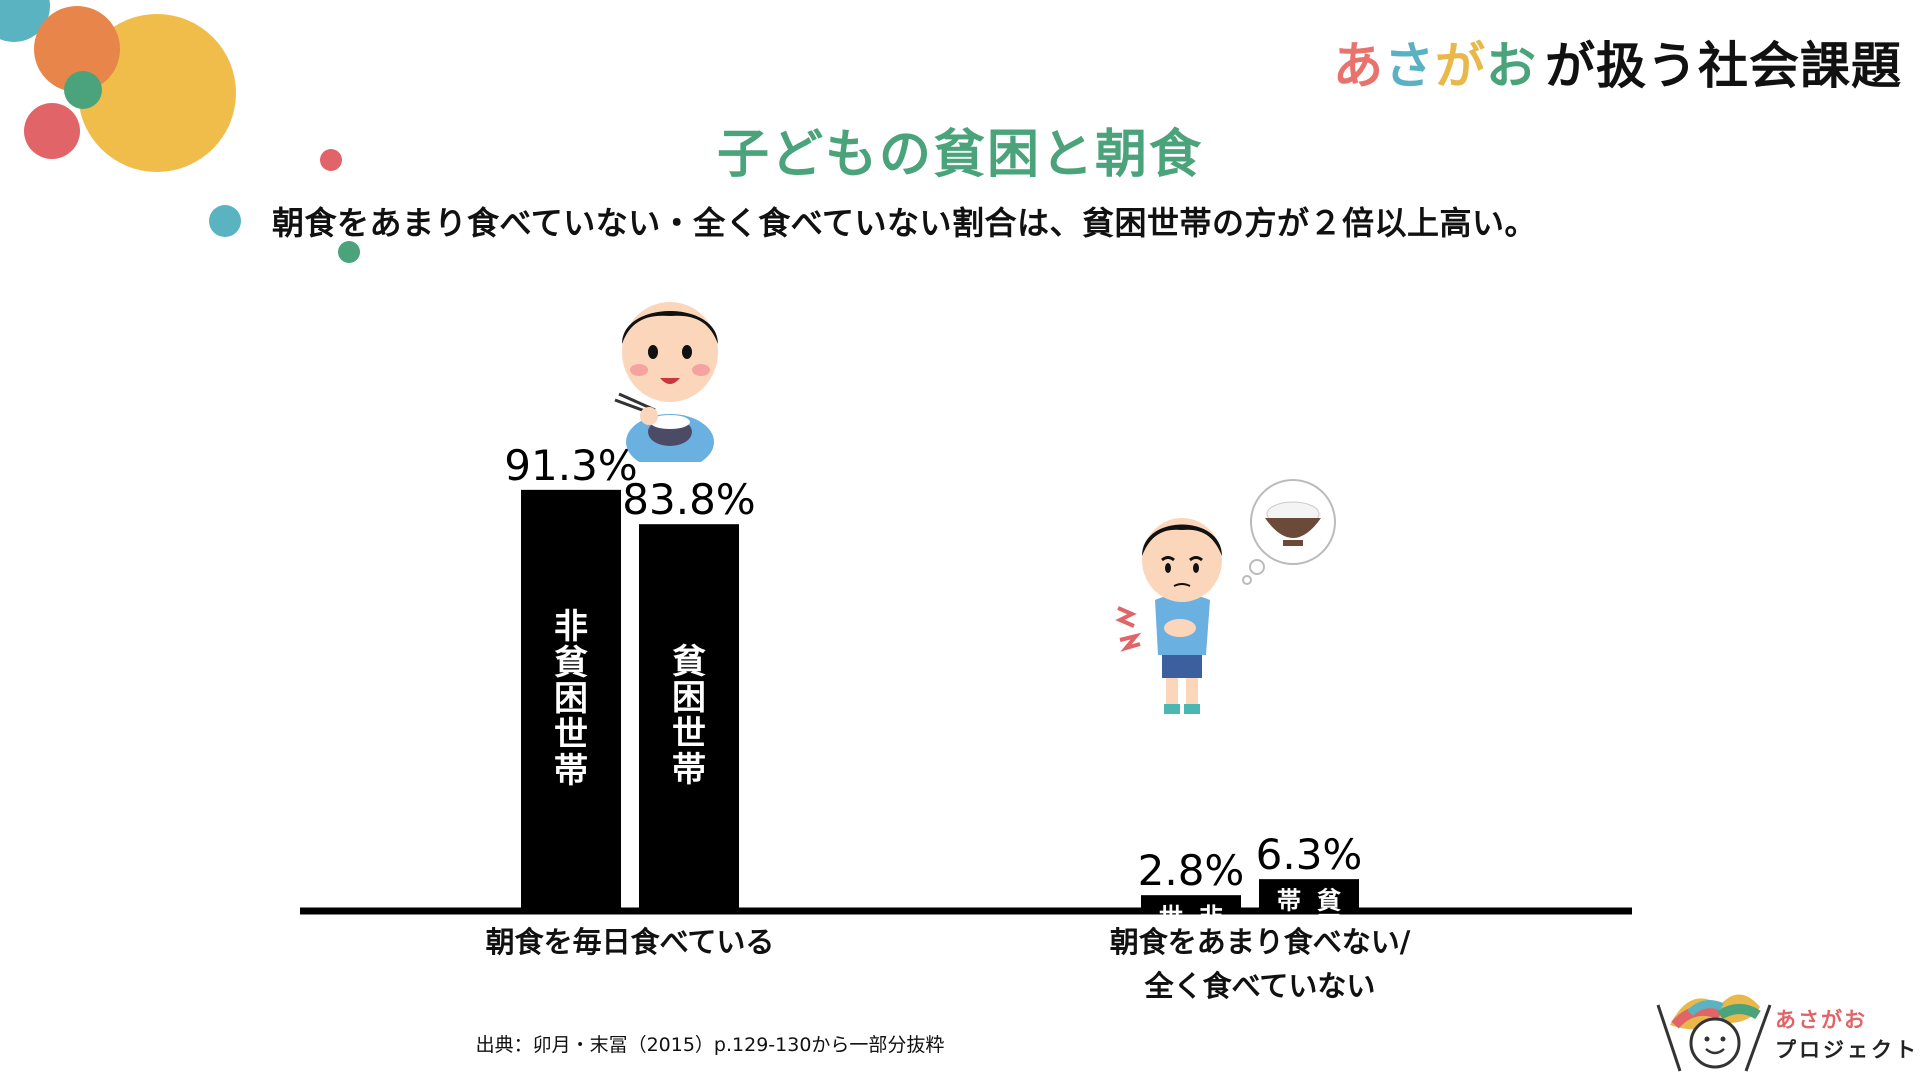 The image size is (1920, 1080). What do you see at coordinates (1171, 929) in the screenshot?
I see `bar-series-label: 世帯` at bounding box center [1171, 929].